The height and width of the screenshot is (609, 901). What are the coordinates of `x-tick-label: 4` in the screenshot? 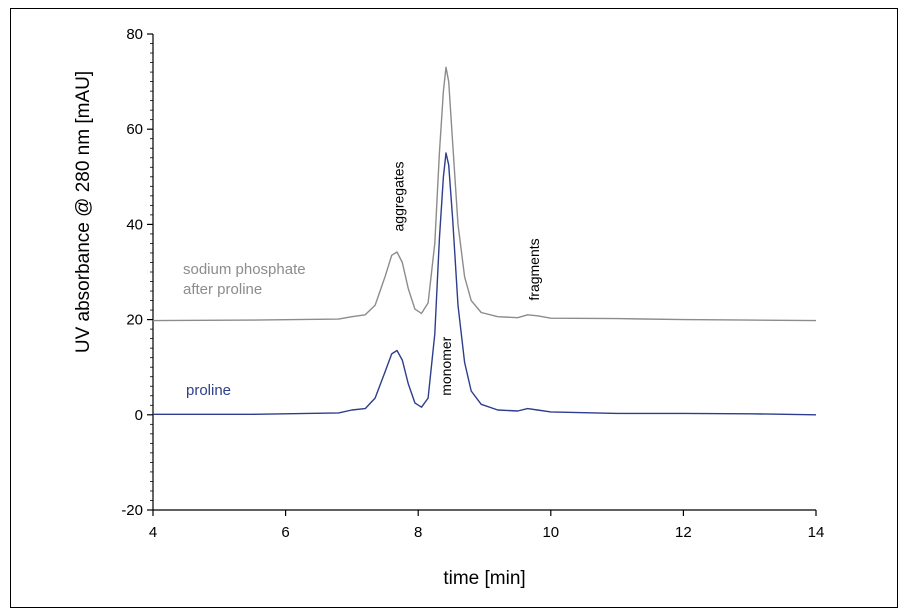 It's located at (153, 532).